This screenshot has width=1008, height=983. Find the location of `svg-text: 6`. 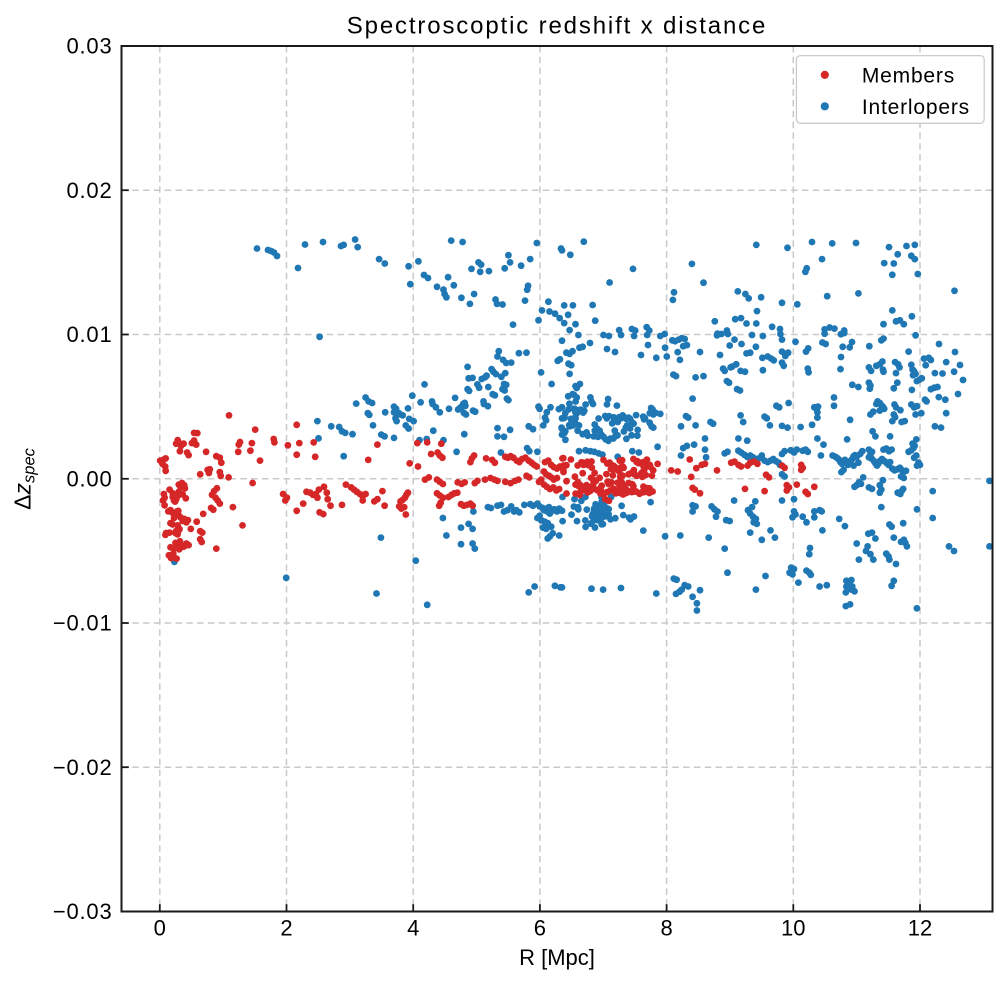

svg-text: 6 is located at coordinates (540, 928).